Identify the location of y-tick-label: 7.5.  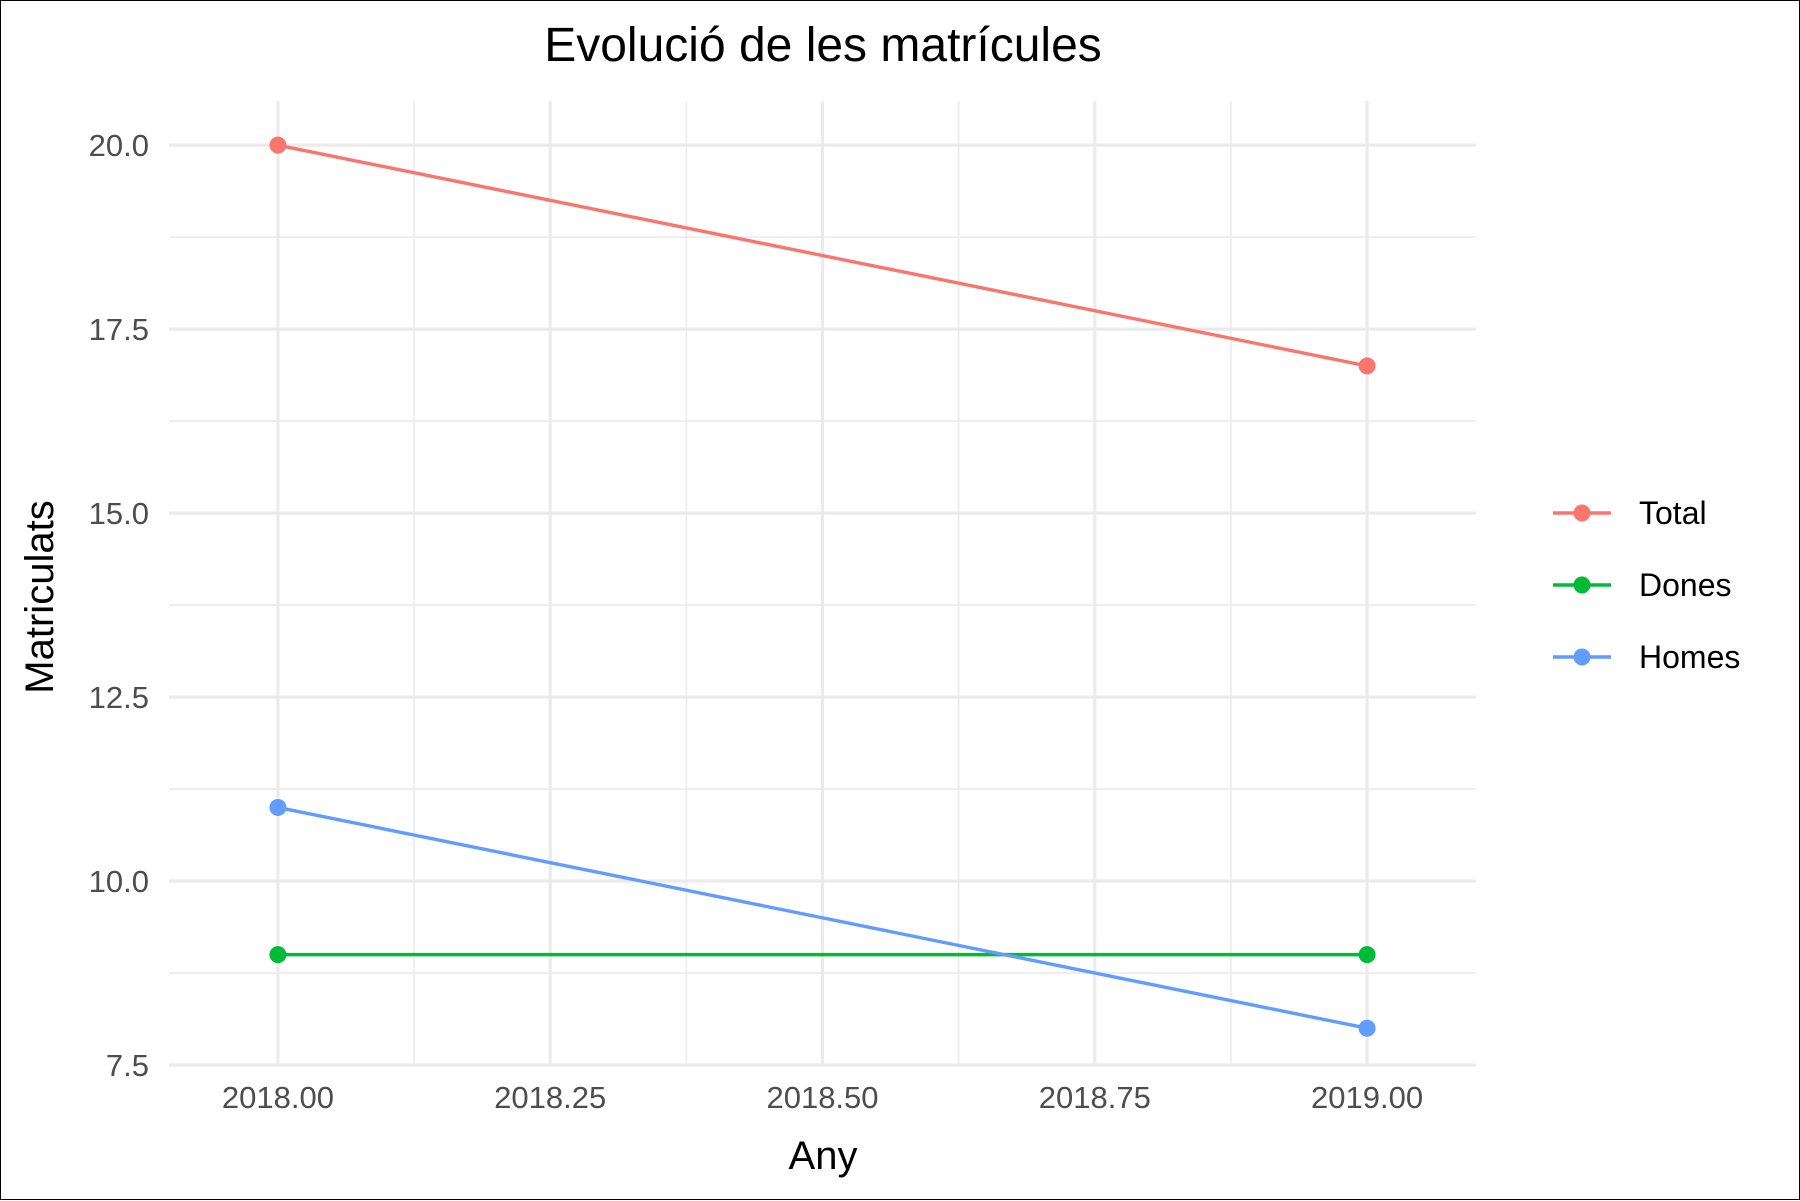
(127, 1065).